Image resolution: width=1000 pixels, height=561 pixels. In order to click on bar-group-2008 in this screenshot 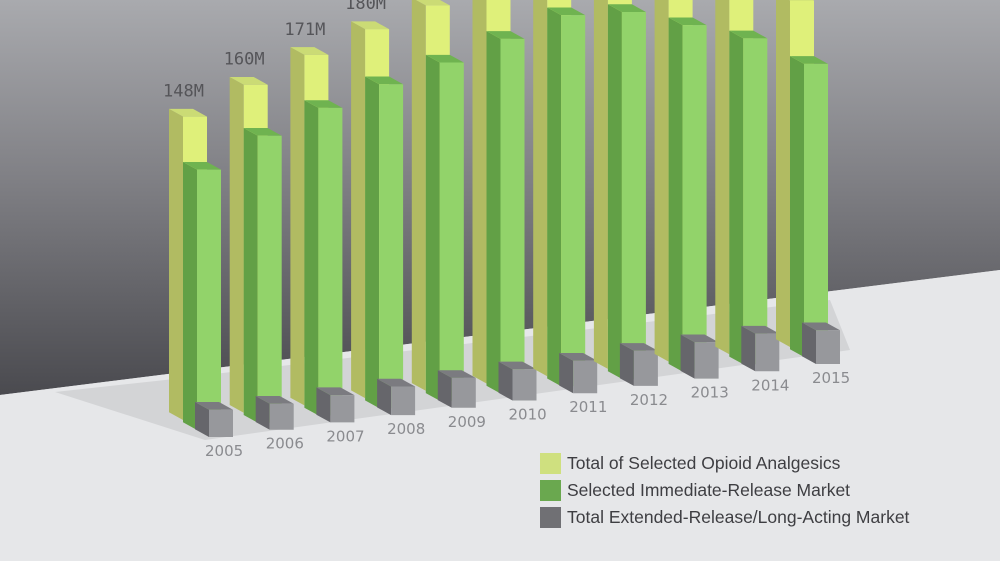, I will do `click(383, 218)`.